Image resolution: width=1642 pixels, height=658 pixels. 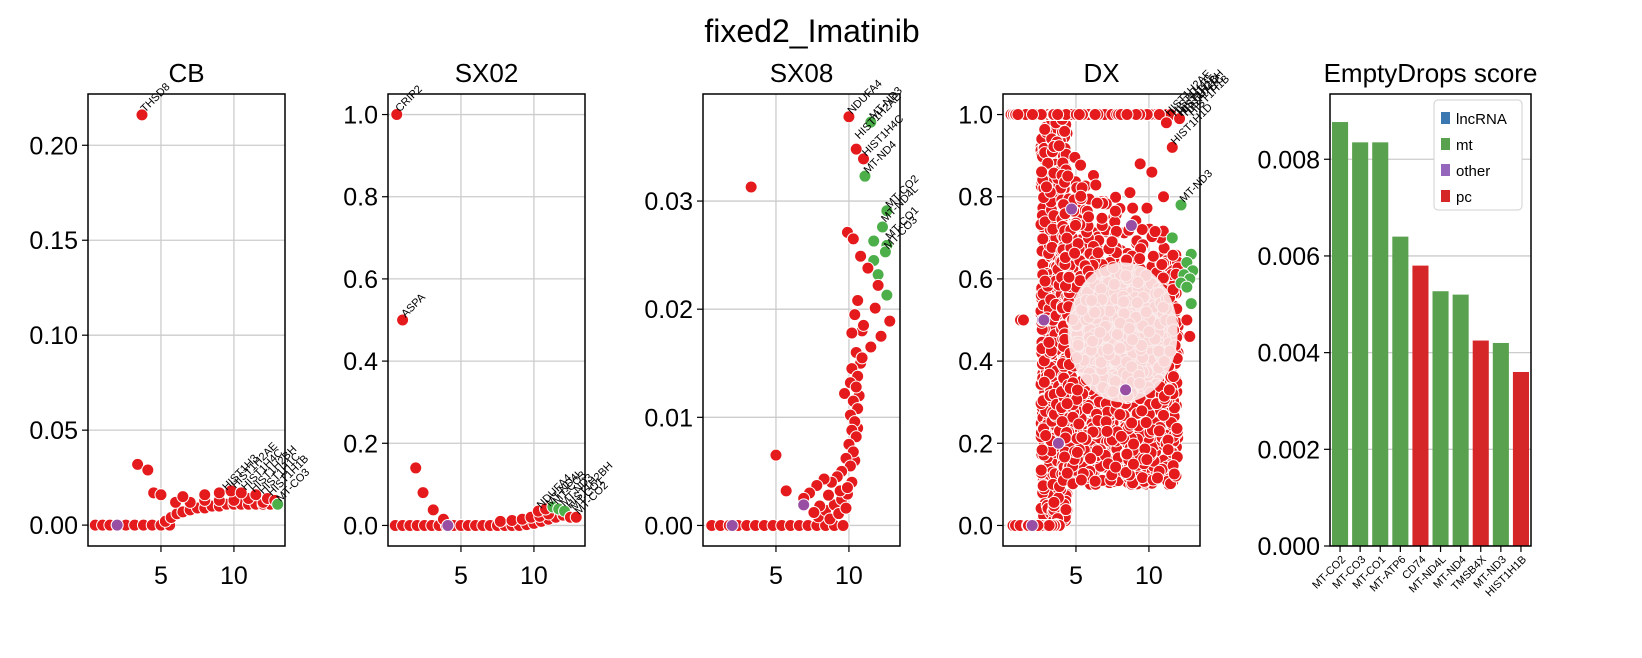 I want to click on legend-label: mt, so click(x=1464, y=145).